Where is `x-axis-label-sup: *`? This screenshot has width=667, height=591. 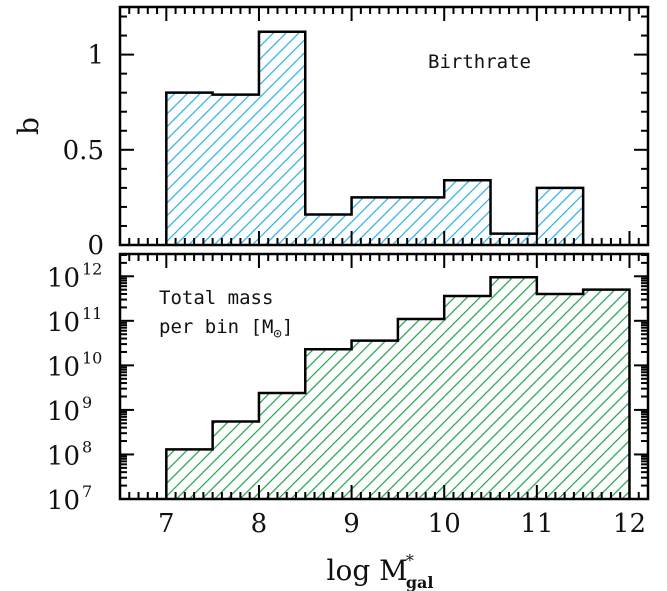 x-axis-label-sup: * is located at coordinates (410, 560).